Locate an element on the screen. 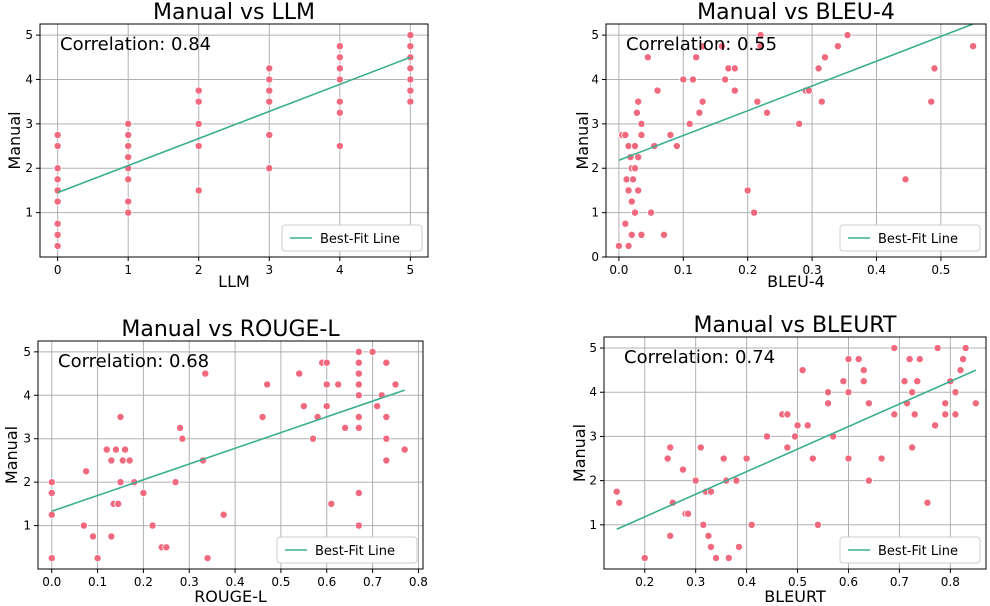  x-tick-label: 3 is located at coordinates (269, 270).